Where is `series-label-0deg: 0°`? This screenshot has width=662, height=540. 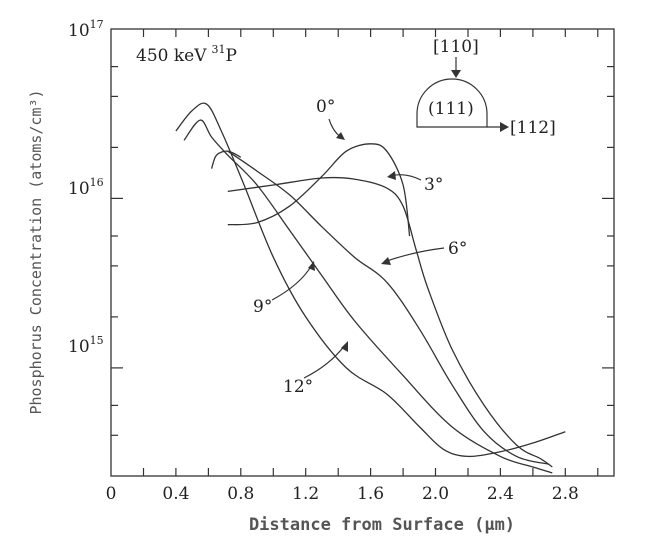
series-label-0deg: 0° is located at coordinates (325, 107).